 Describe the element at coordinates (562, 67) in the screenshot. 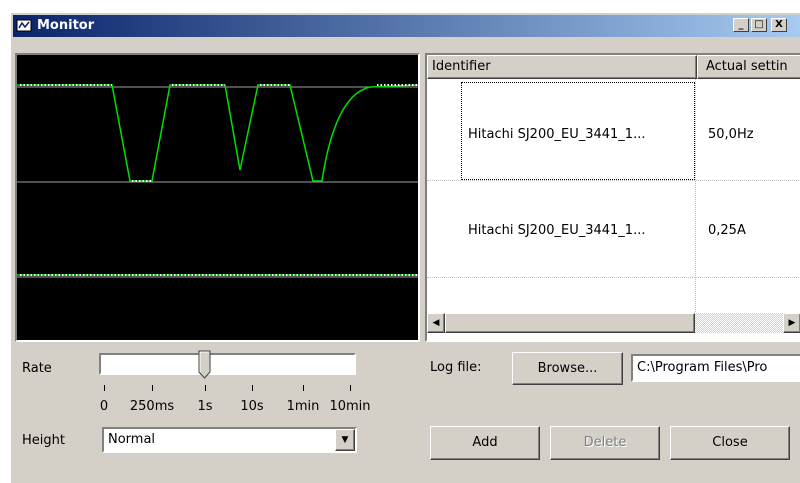

I see `column-header: Identifier` at that location.